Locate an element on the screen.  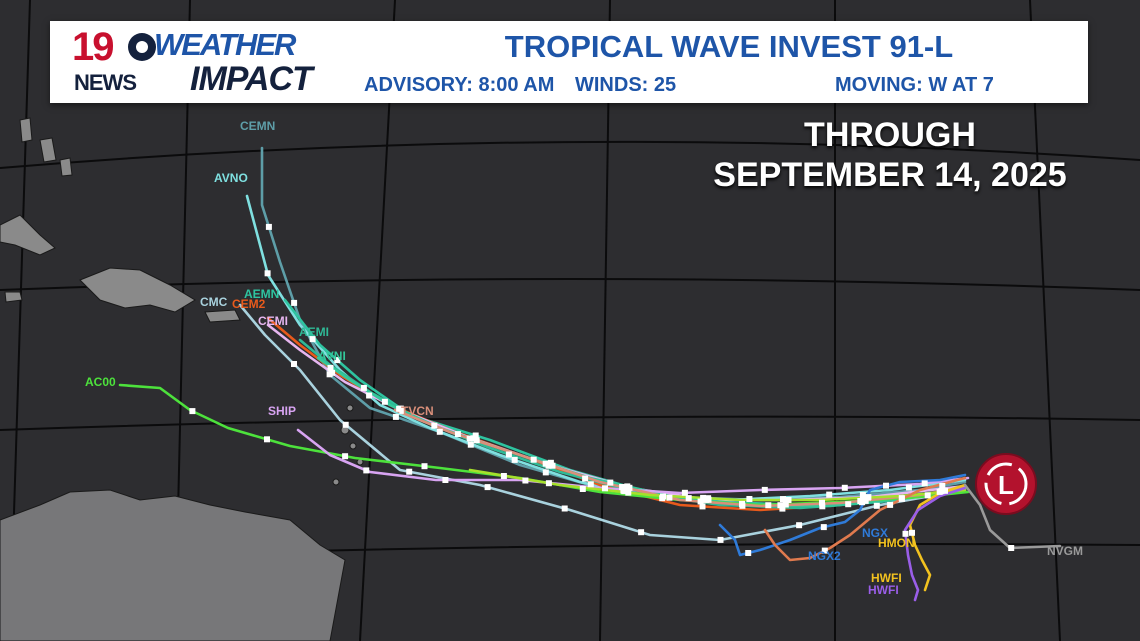
label-avno: AVNO is located at coordinates (231, 178).